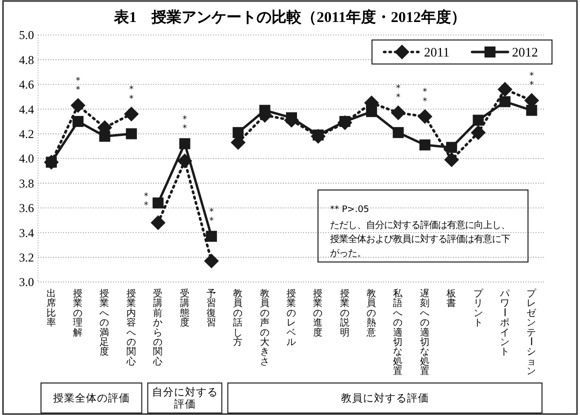 This screenshot has height=415, width=580. I want to click on category-label: 私語への適切な処置, so click(398, 333).